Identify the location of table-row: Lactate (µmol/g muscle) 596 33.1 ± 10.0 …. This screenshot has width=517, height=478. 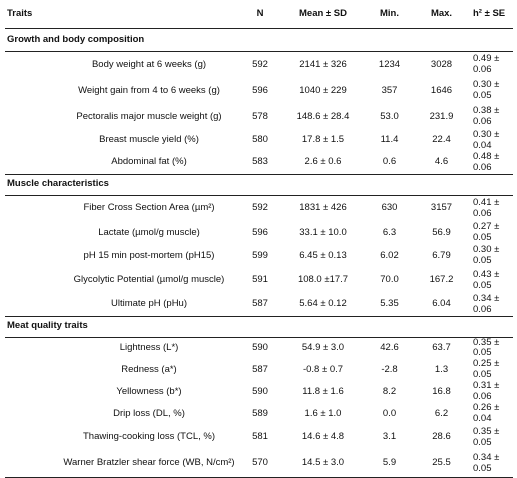
(259, 233).